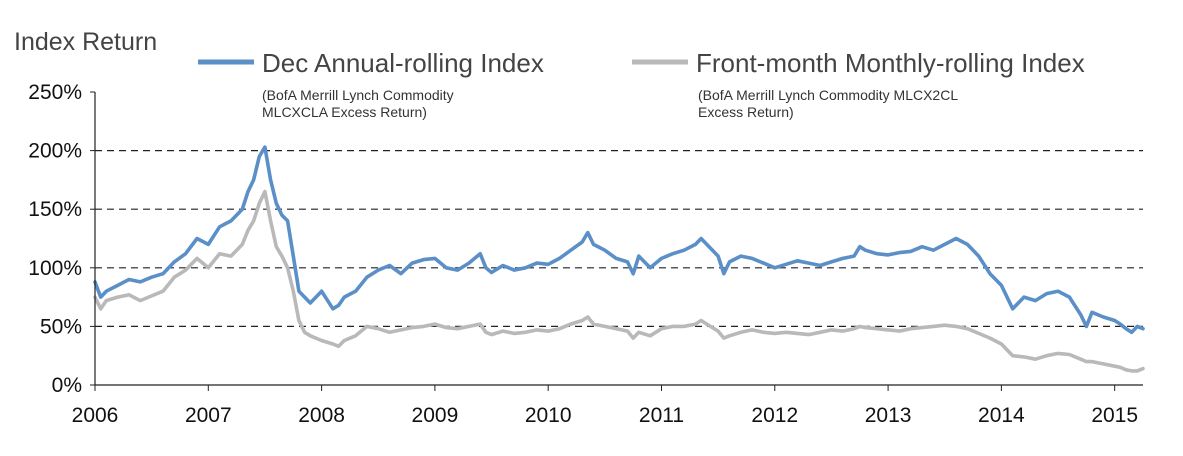 This screenshot has height=456, width=1183. I want to click on y-tick-label: 150%, so click(55, 209).